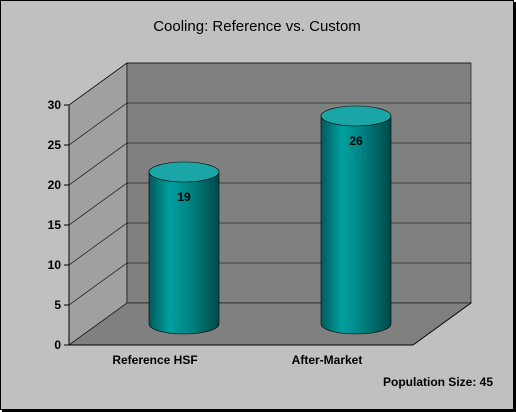  What do you see at coordinates (55, 105) in the screenshot?
I see `y-tick-label: 30` at bounding box center [55, 105].